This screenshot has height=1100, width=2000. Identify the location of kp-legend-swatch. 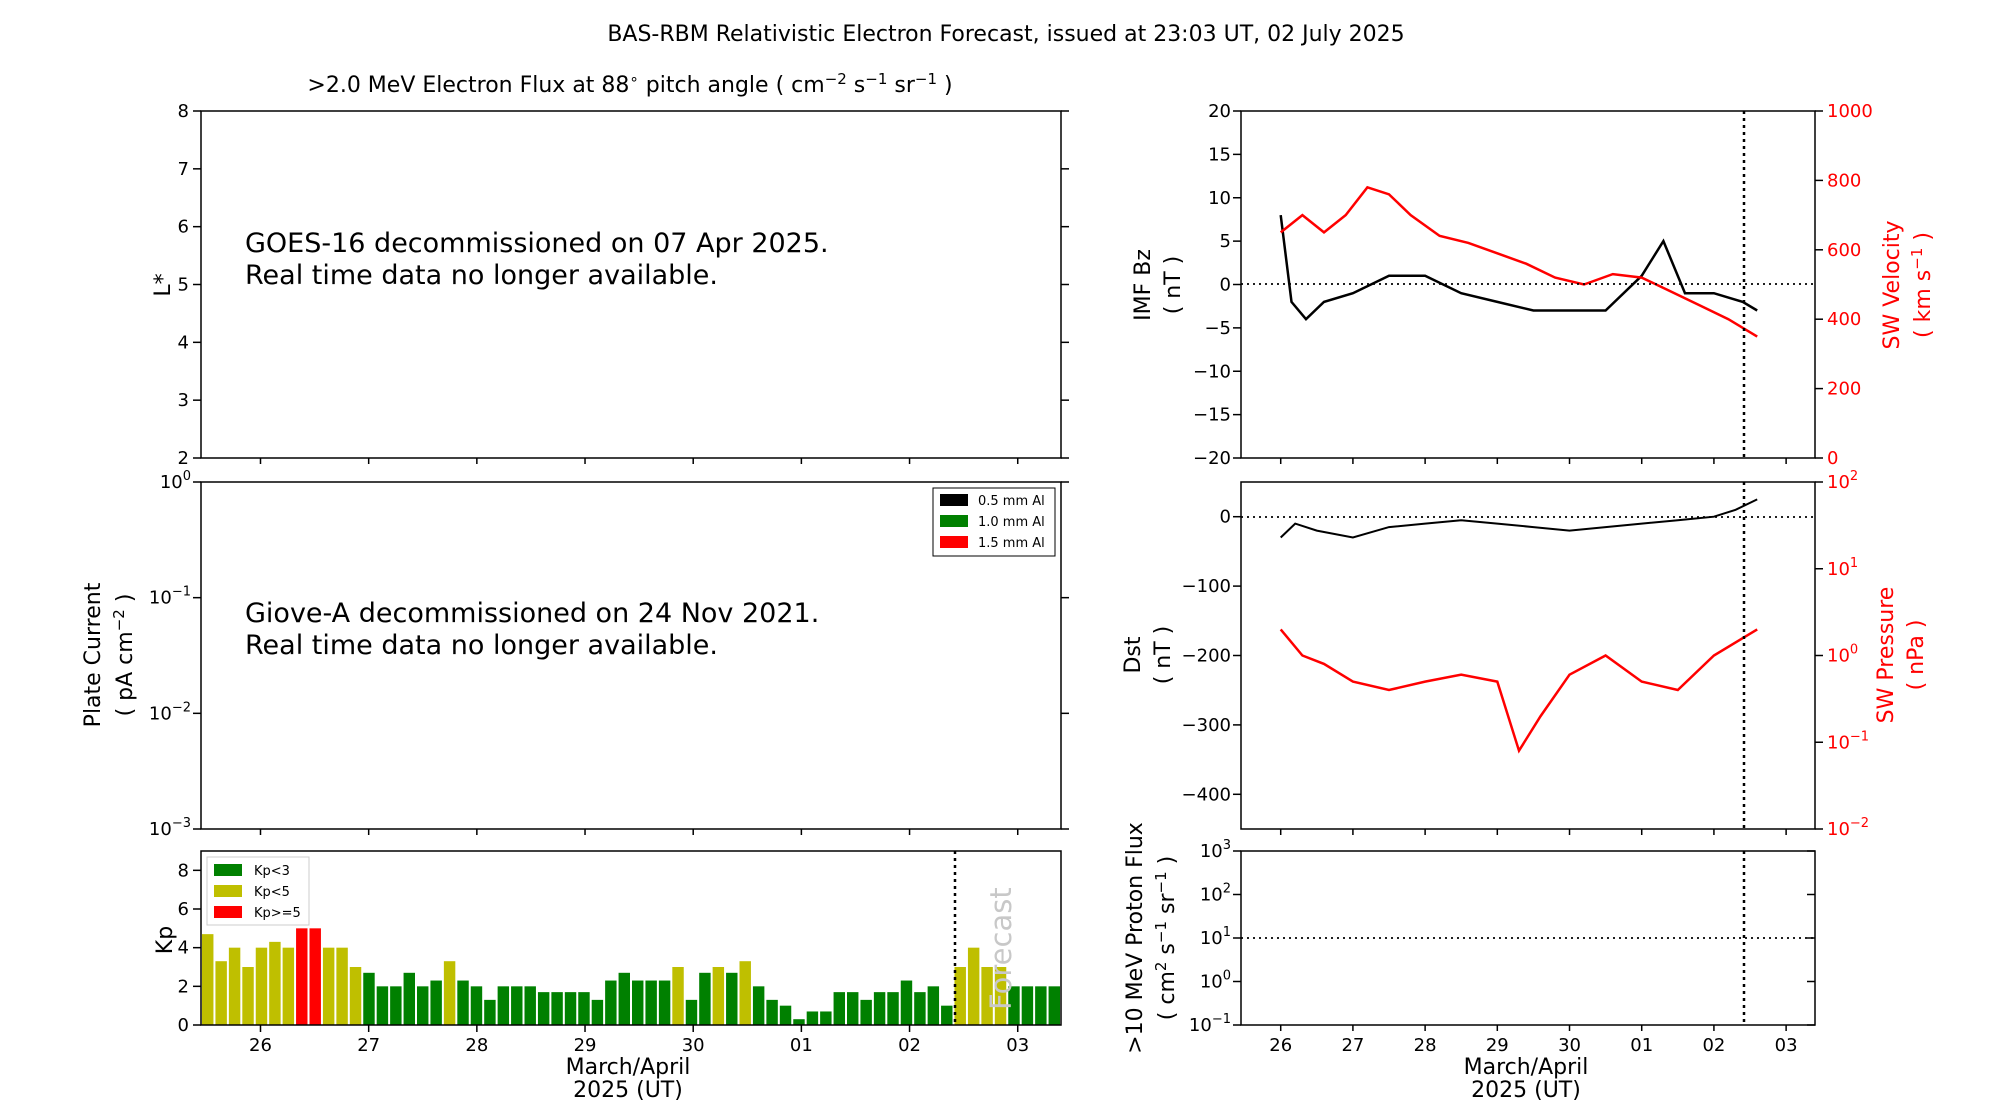
(228, 870).